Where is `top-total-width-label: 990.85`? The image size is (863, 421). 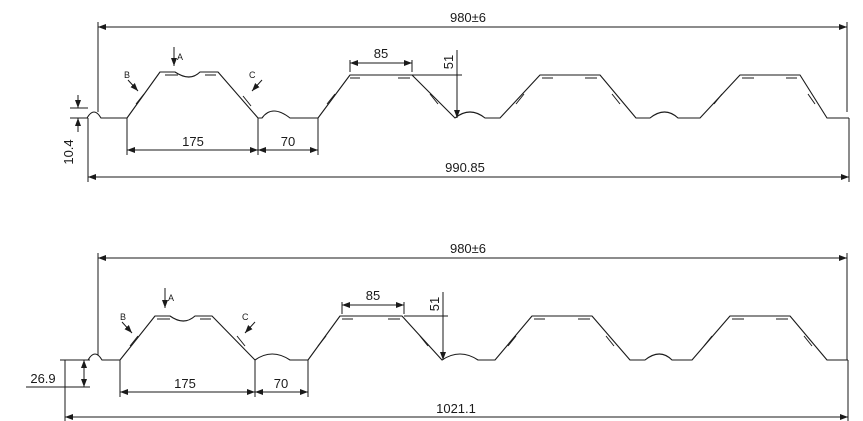 top-total-width-label: 990.85 is located at coordinates (465, 167).